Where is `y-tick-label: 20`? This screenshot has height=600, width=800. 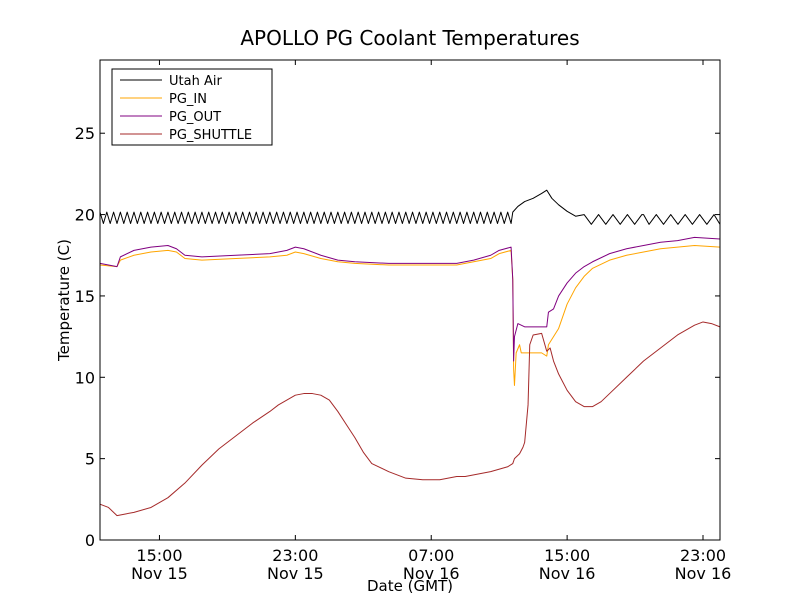
y-tick-label: 20 is located at coordinates (85, 215).